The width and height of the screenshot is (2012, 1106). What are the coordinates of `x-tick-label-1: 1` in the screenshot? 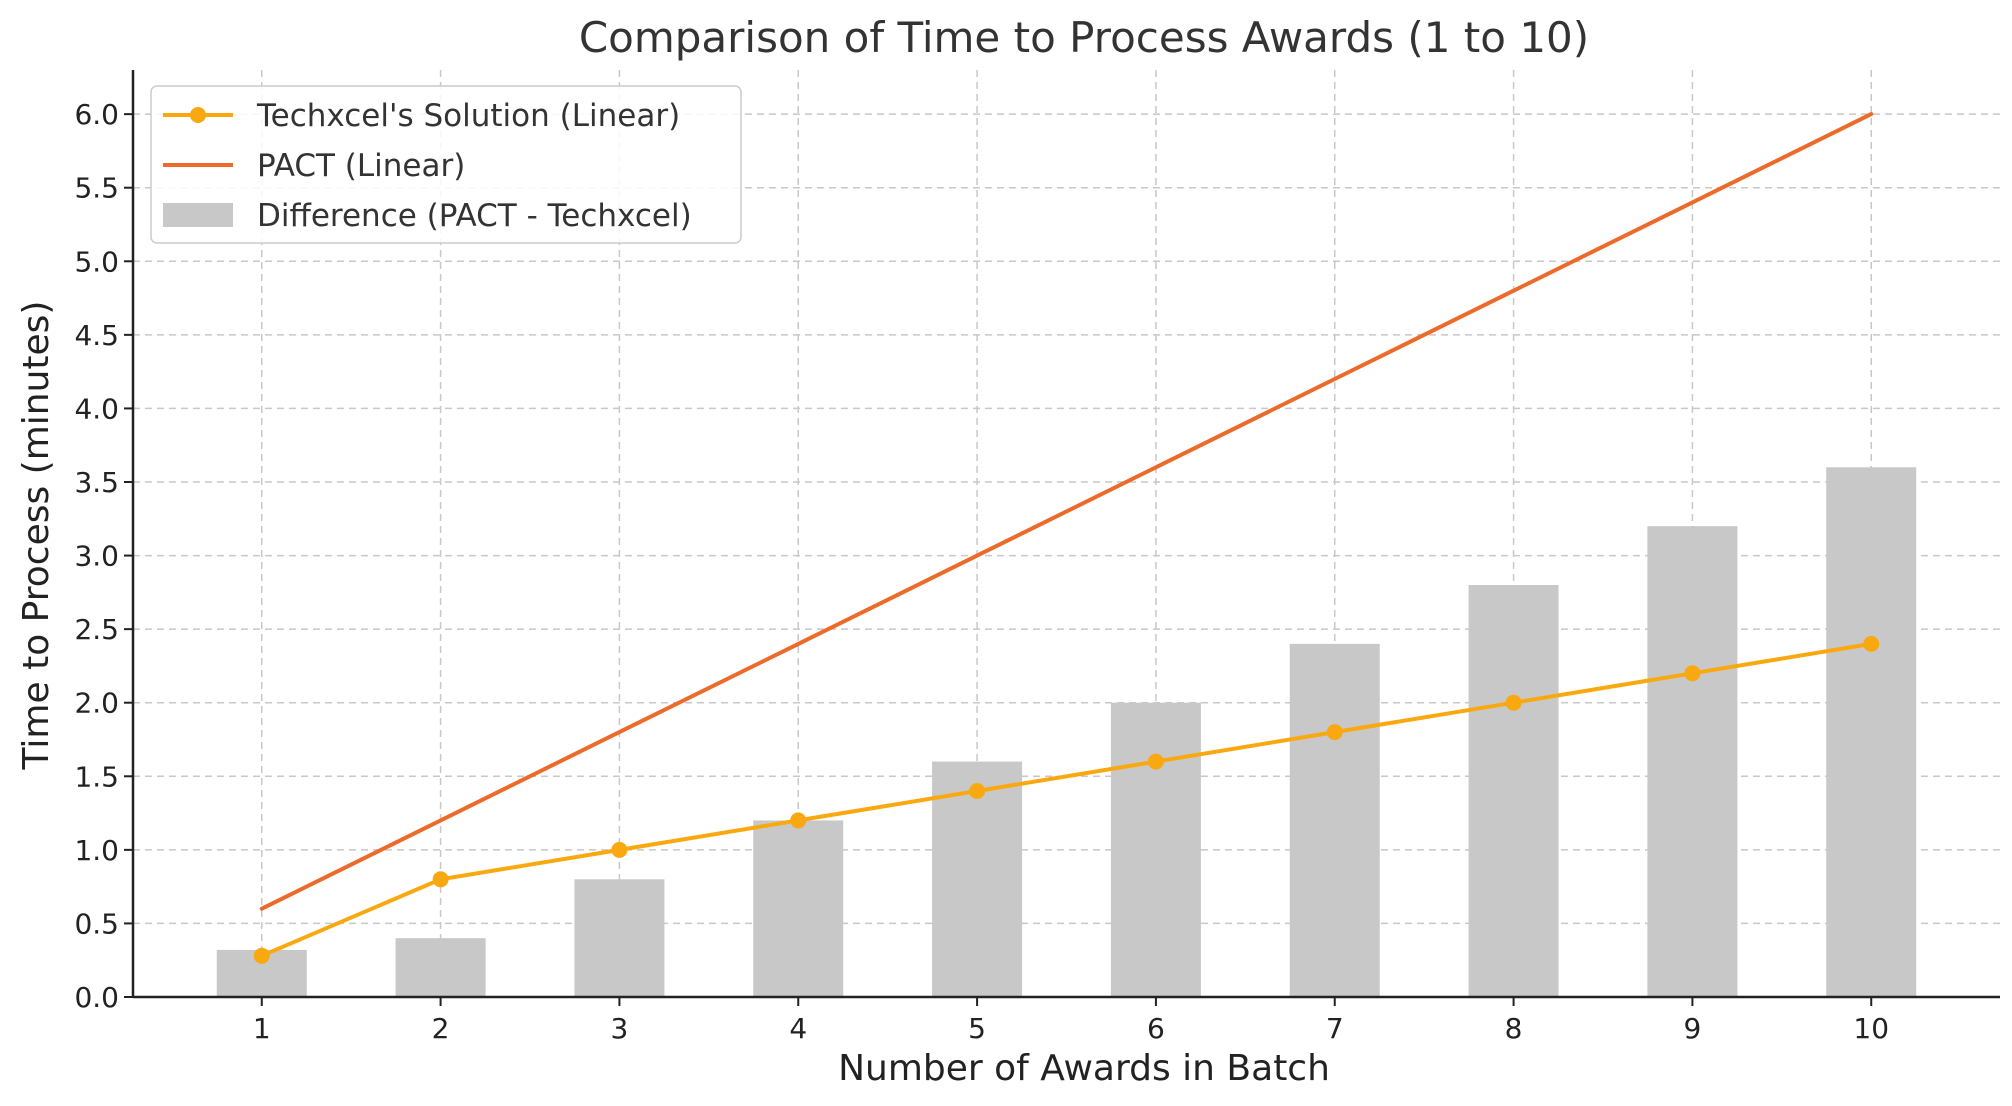 It's located at (262, 1028).